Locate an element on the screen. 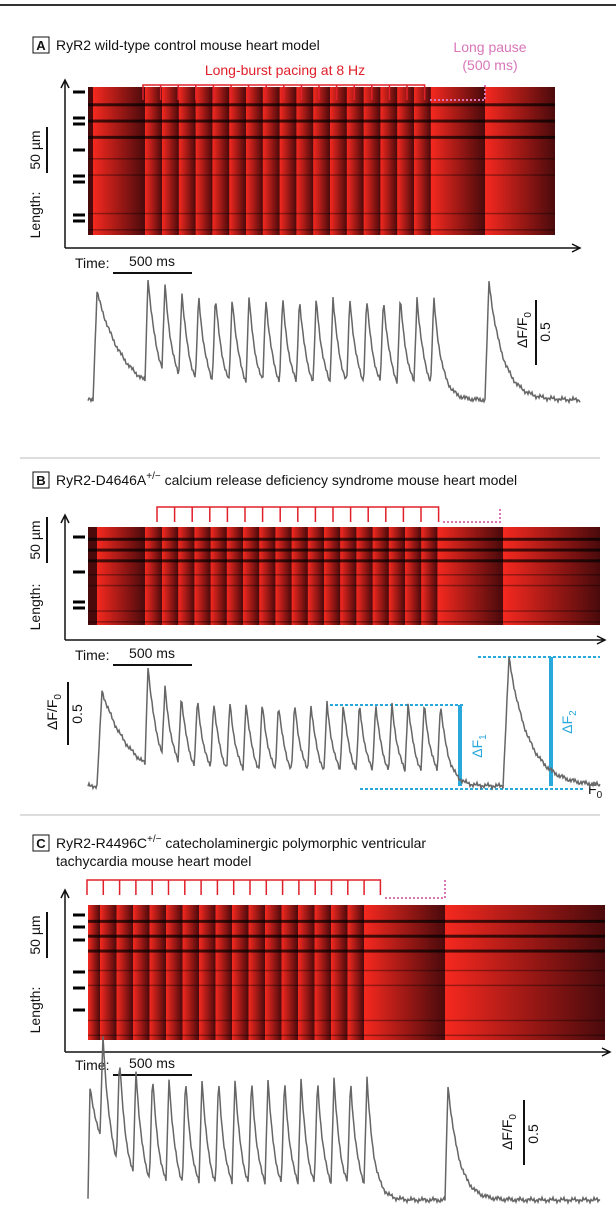 Image resolution: width=616 pixels, height=1228 pixels. baseline-label: F0 is located at coordinates (595, 791).